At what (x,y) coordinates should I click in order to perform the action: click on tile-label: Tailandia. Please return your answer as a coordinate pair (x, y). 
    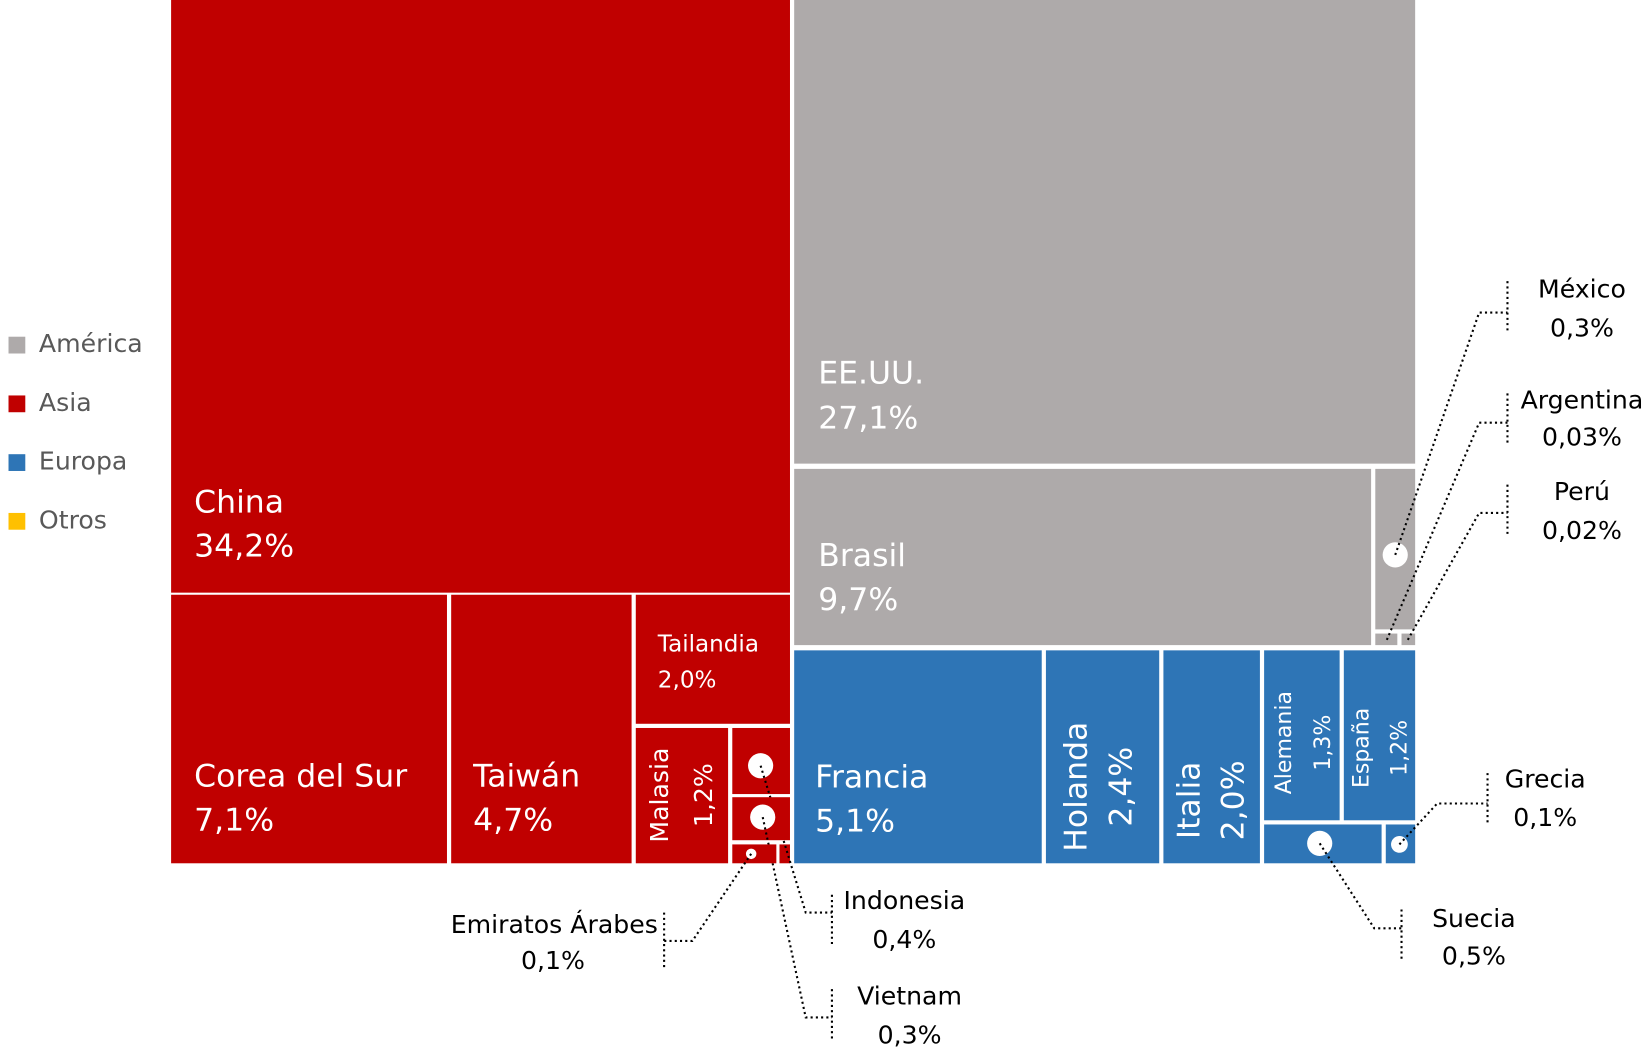
    Looking at the image, I should click on (708, 645).